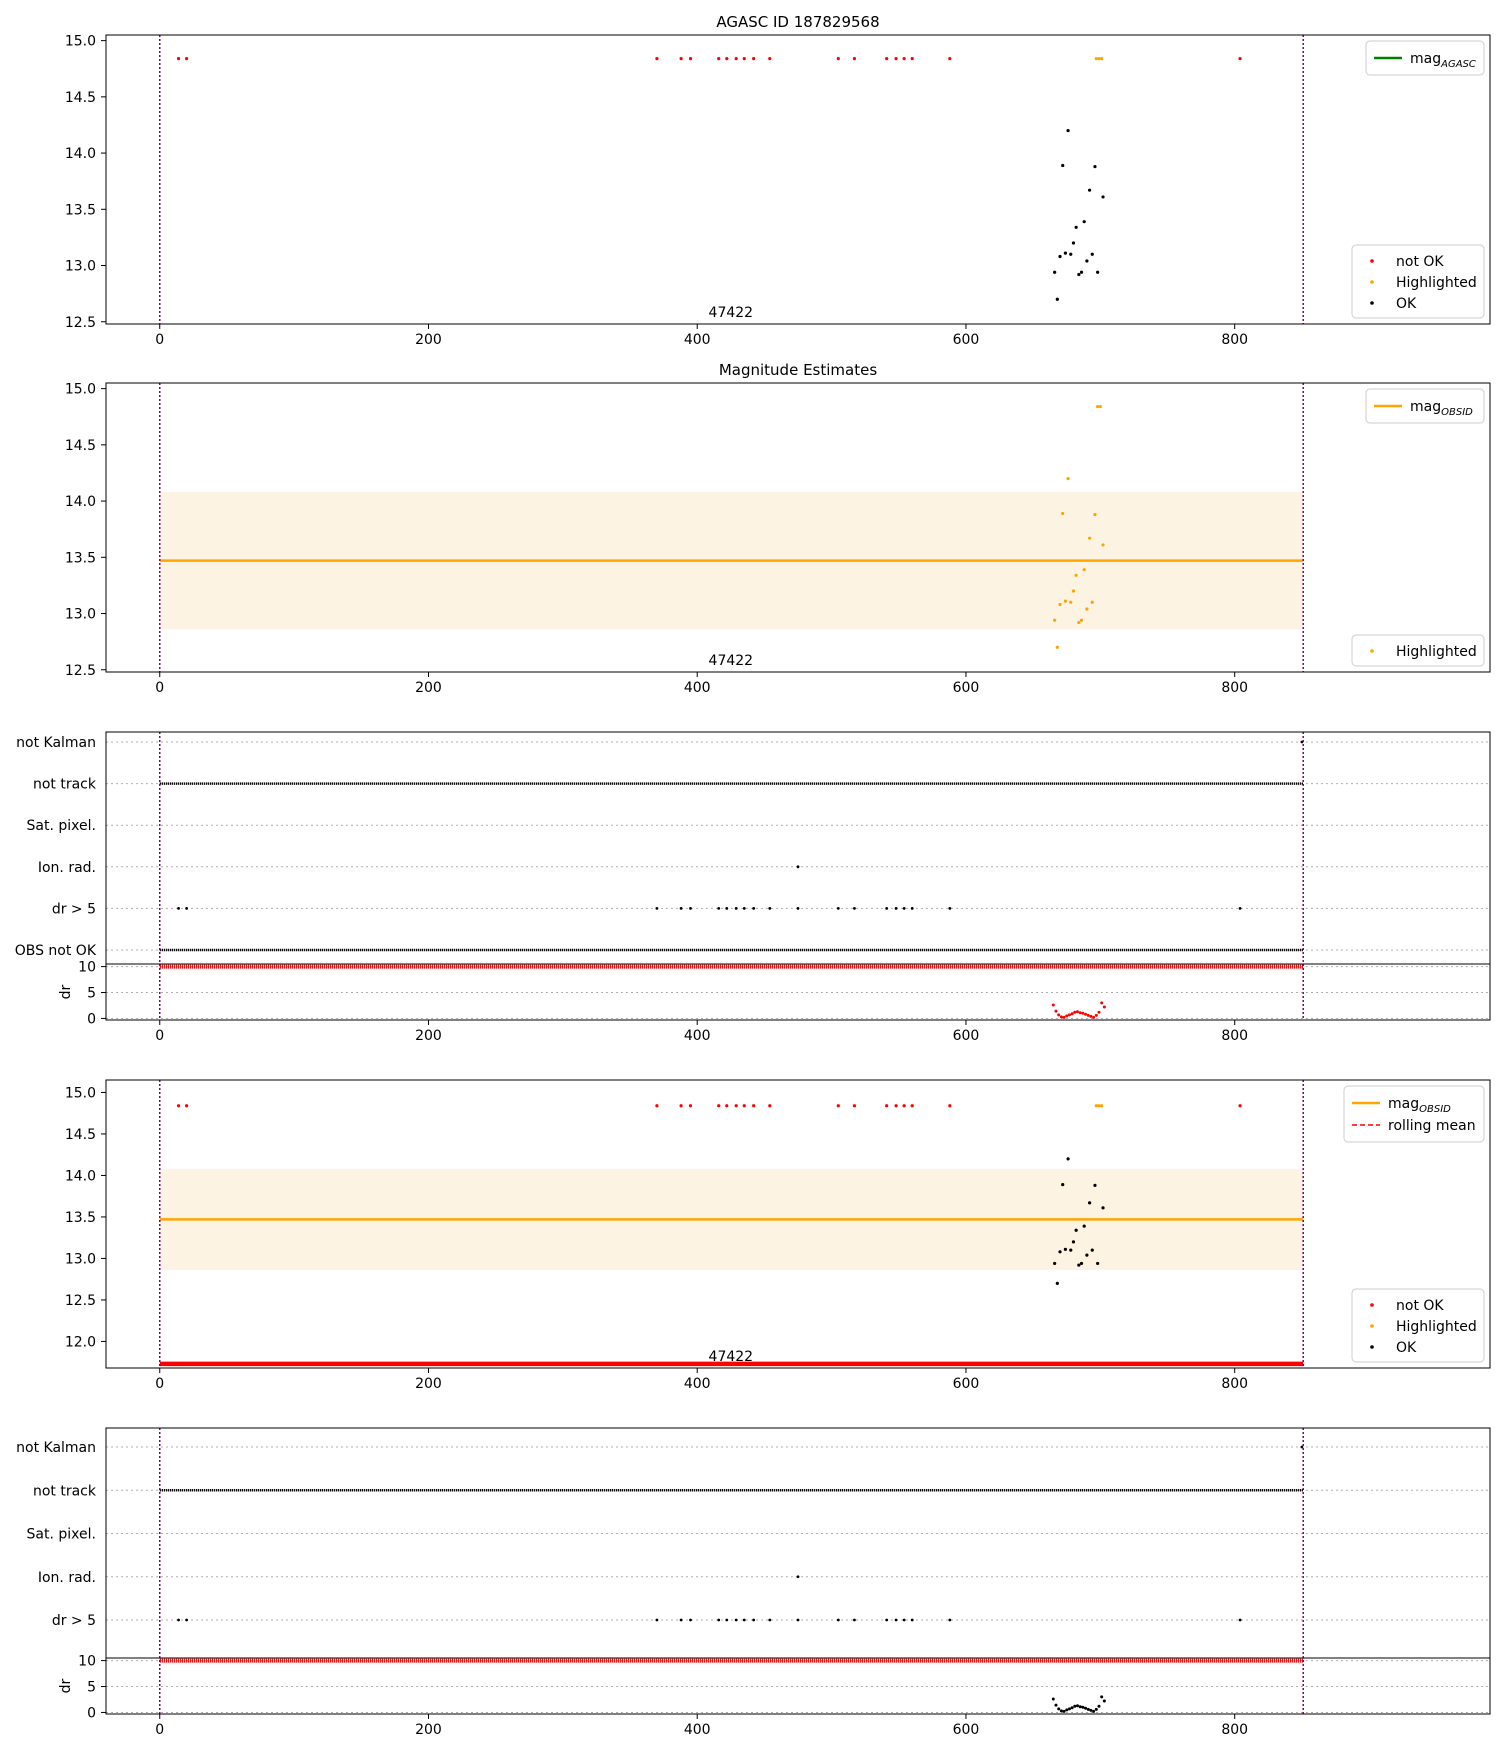  What do you see at coordinates (1441, 408) in the screenshot?
I see `legend-line-label: magOBSID` at bounding box center [1441, 408].